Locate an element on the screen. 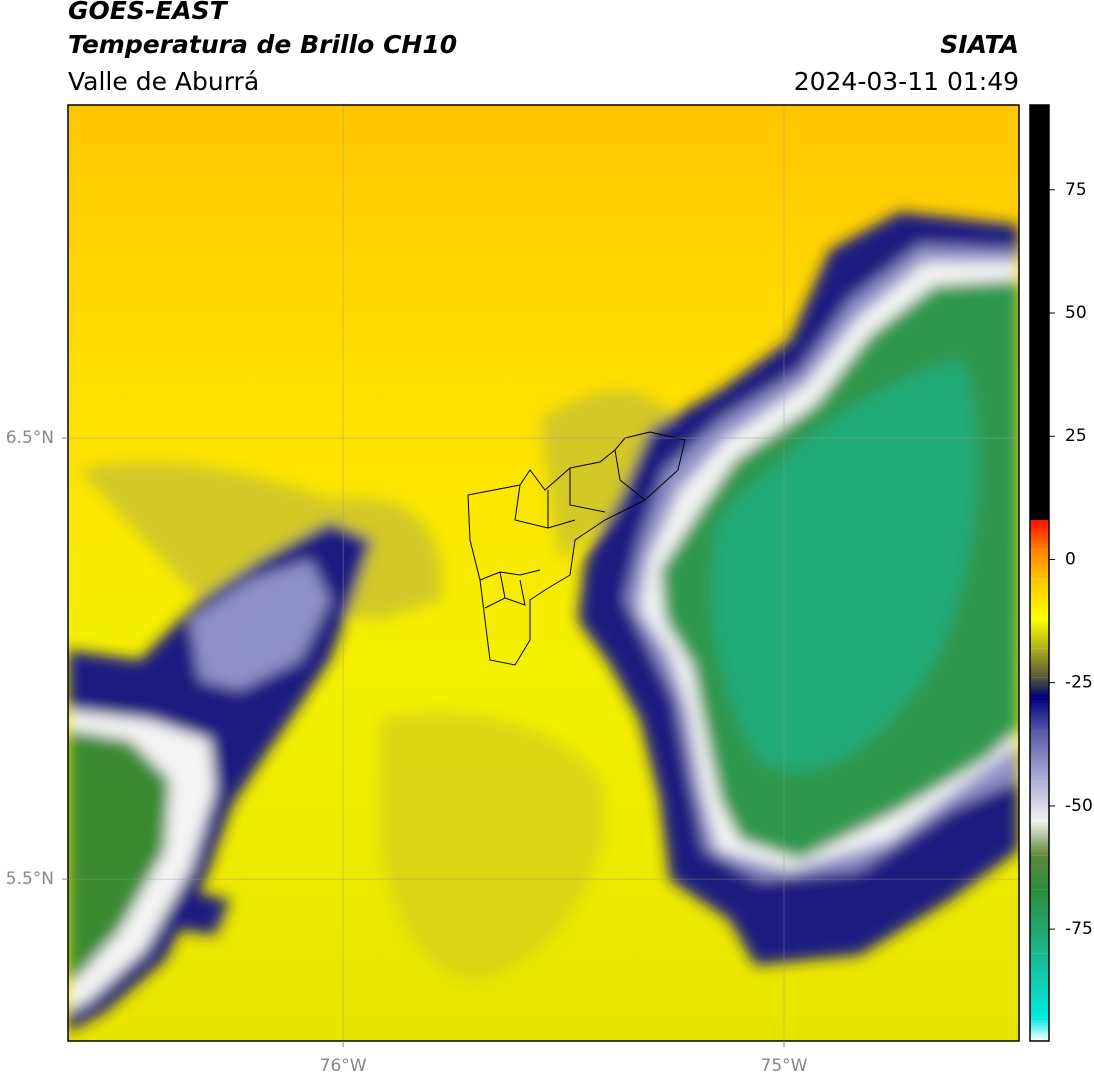 The height and width of the screenshot is (1078, 1094). municipality-outlines is located at coordinates (576, 548).